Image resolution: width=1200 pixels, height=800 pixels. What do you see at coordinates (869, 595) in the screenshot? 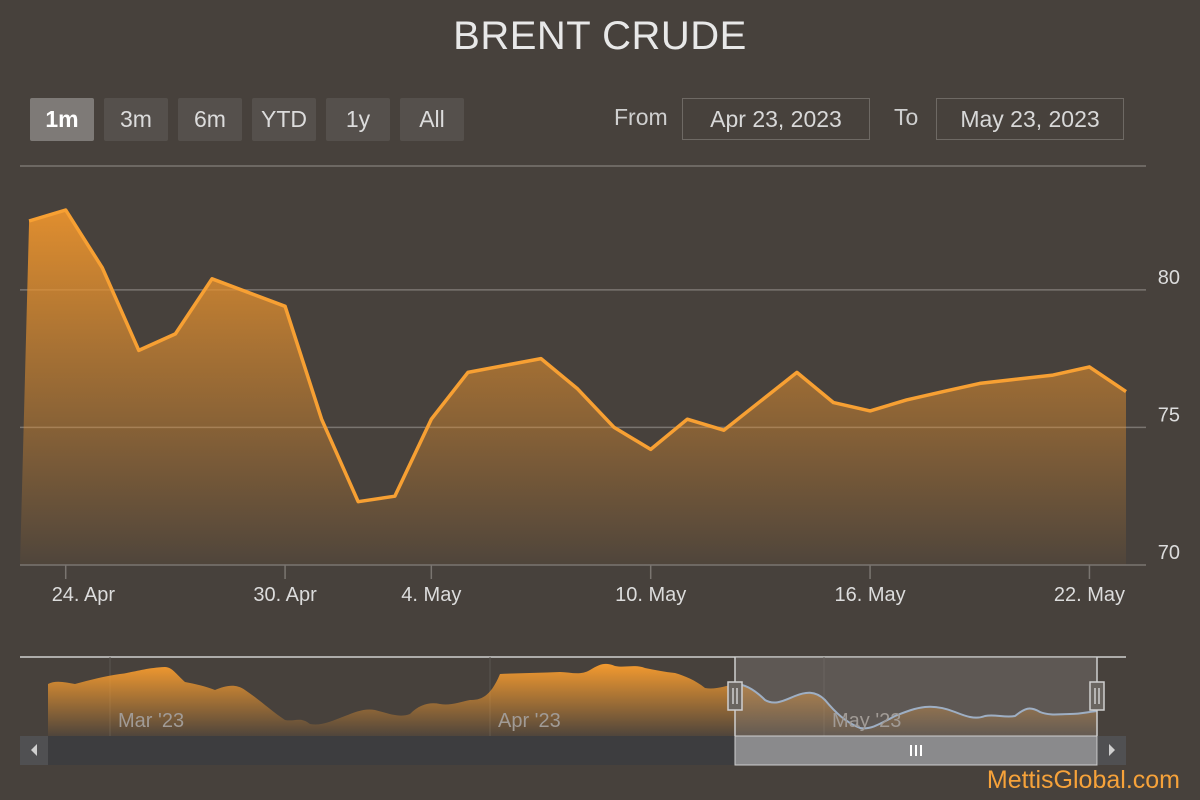
I see `x-tick-label: 16. May` at bounding box center [869, 595].